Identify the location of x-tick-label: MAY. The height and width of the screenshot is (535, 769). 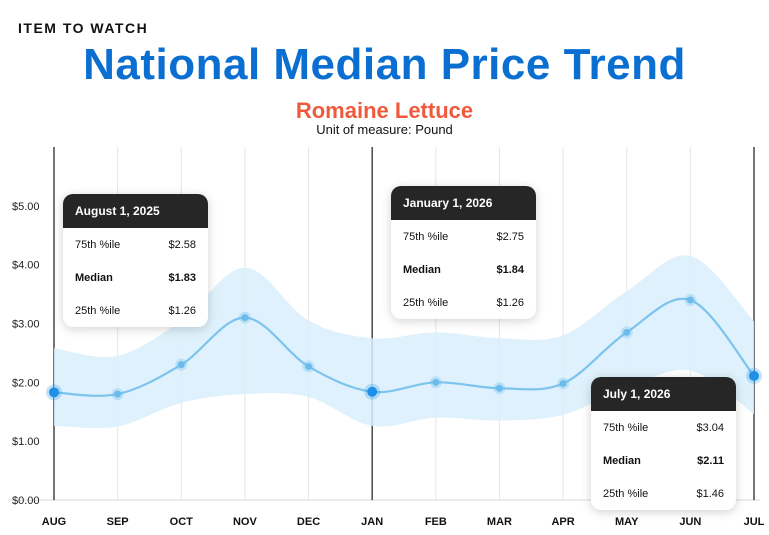
(627, 522).